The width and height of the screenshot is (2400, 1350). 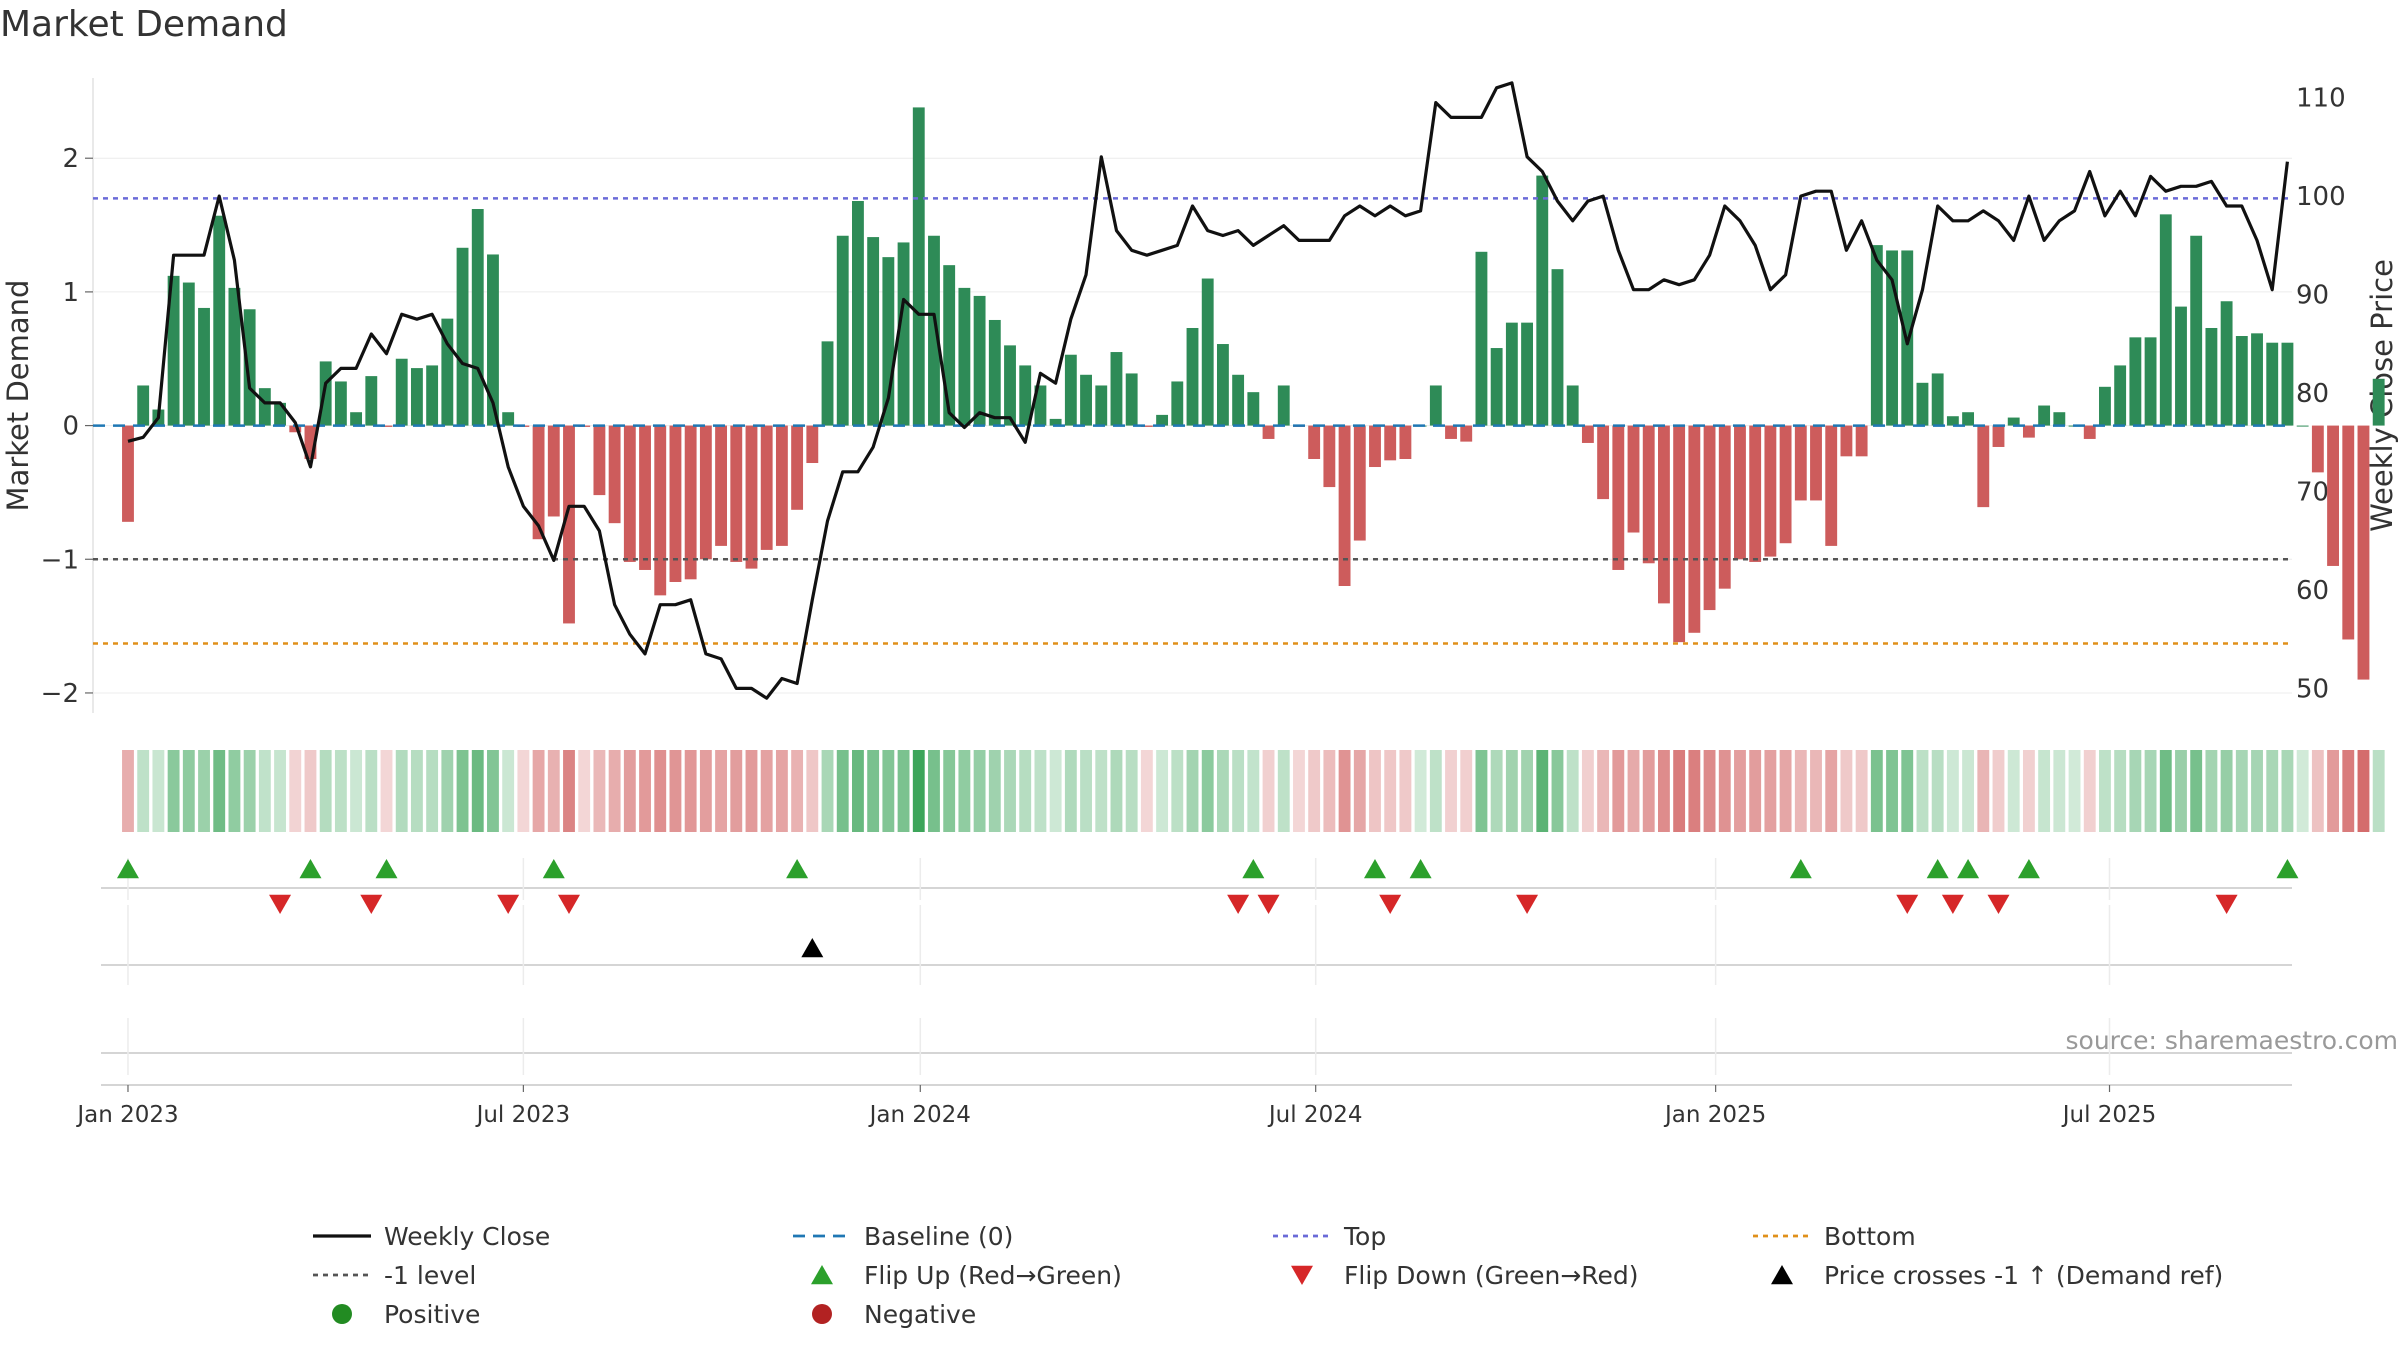 What do you see at coordinates (70, 159) in the screenshot?
I see `y-tick-label: 2` at bounding box center [70, 159].